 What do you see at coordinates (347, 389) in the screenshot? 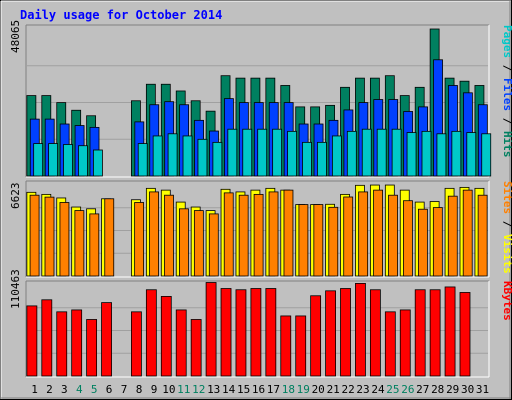
I see `x-tick-label-day-22: 22` at bounding box center [347, 389].